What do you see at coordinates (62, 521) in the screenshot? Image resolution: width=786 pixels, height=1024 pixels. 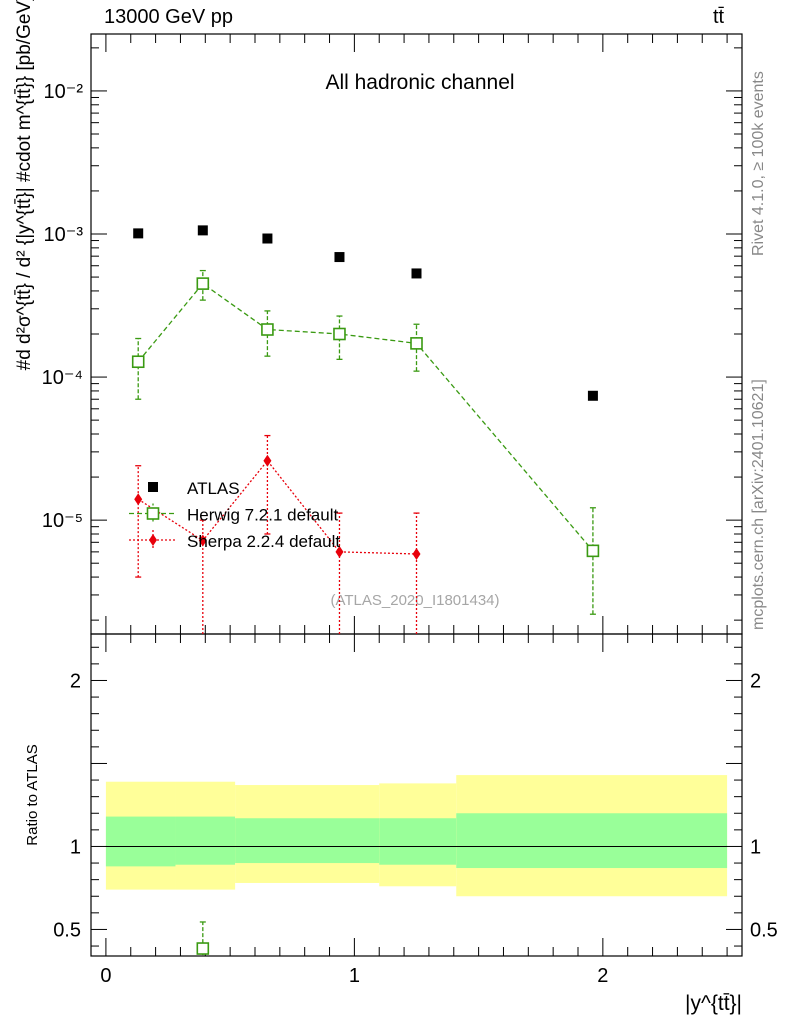 I see `main-y-tick-label: 10⁻⁵` at bounding box center [62, 521].